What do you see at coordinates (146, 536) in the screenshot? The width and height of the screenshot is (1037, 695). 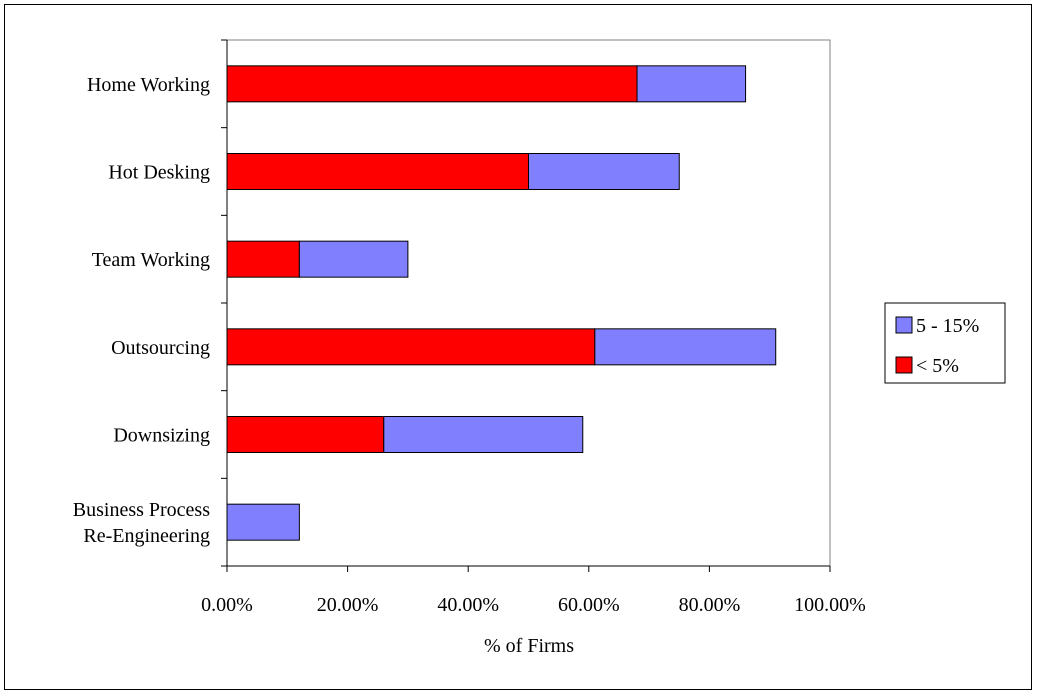 I see `category-label: Re-Engineering` at bounding box center [146, 536].